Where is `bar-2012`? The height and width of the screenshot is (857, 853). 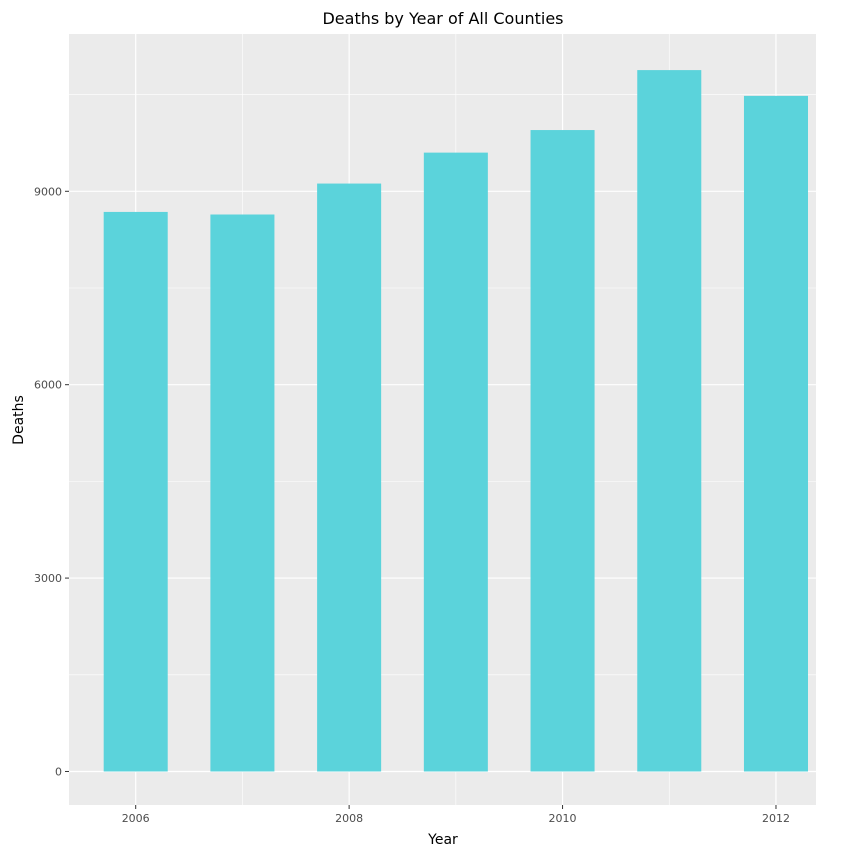 bar-2012 is located at coordinates (775, 433).